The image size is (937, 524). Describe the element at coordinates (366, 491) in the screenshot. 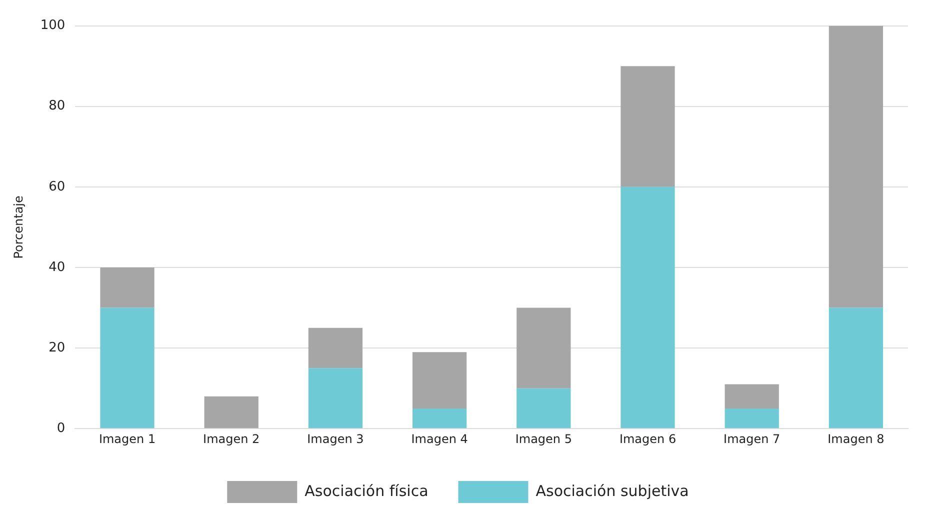

I see `legend-label: Asociación física` at that location.